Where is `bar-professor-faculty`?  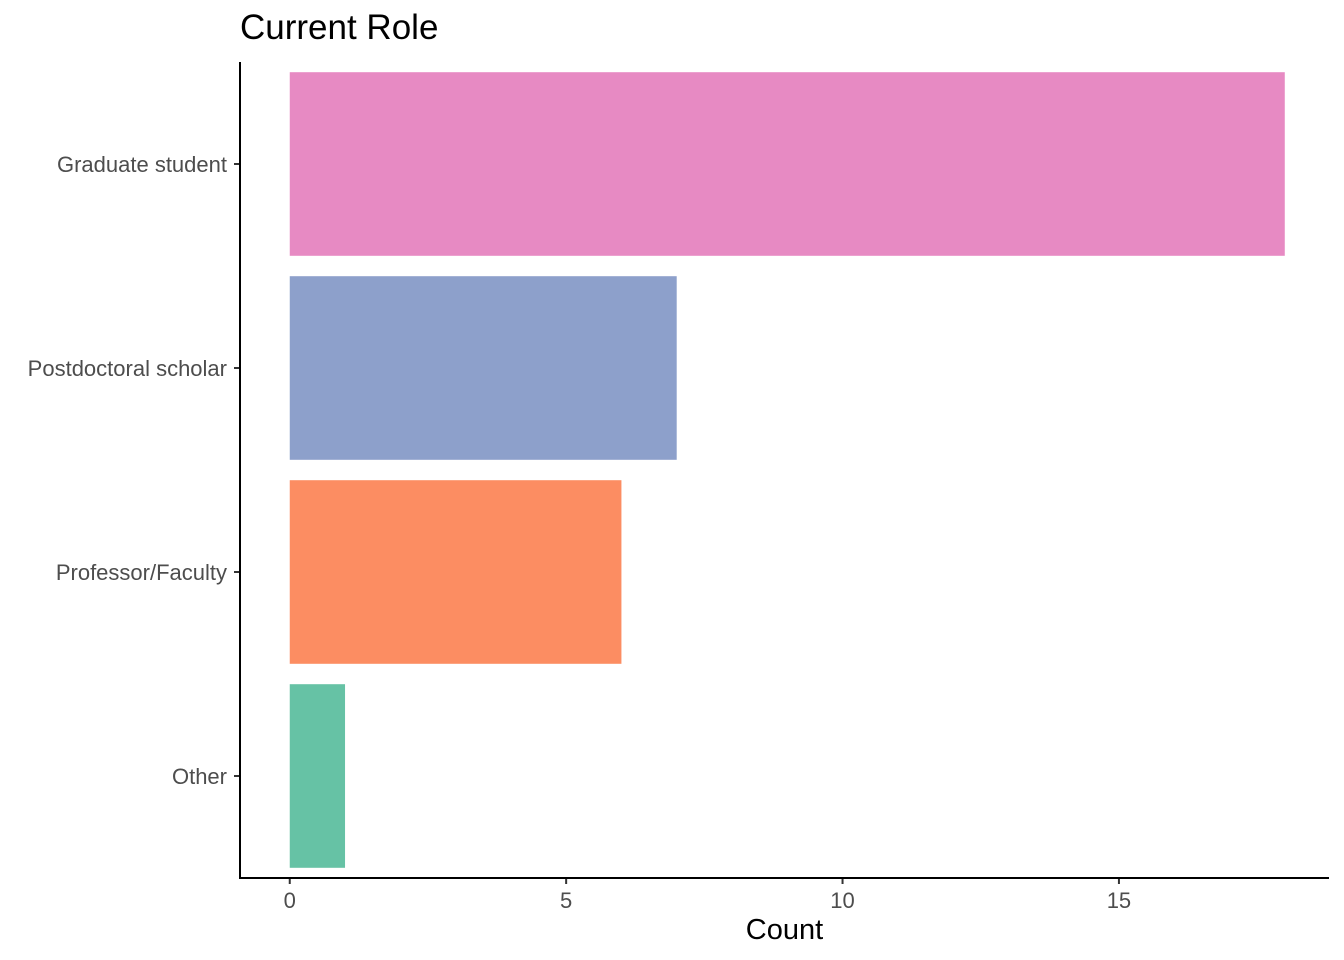
bar-professor-faculty is located at coordinates (455, 572).